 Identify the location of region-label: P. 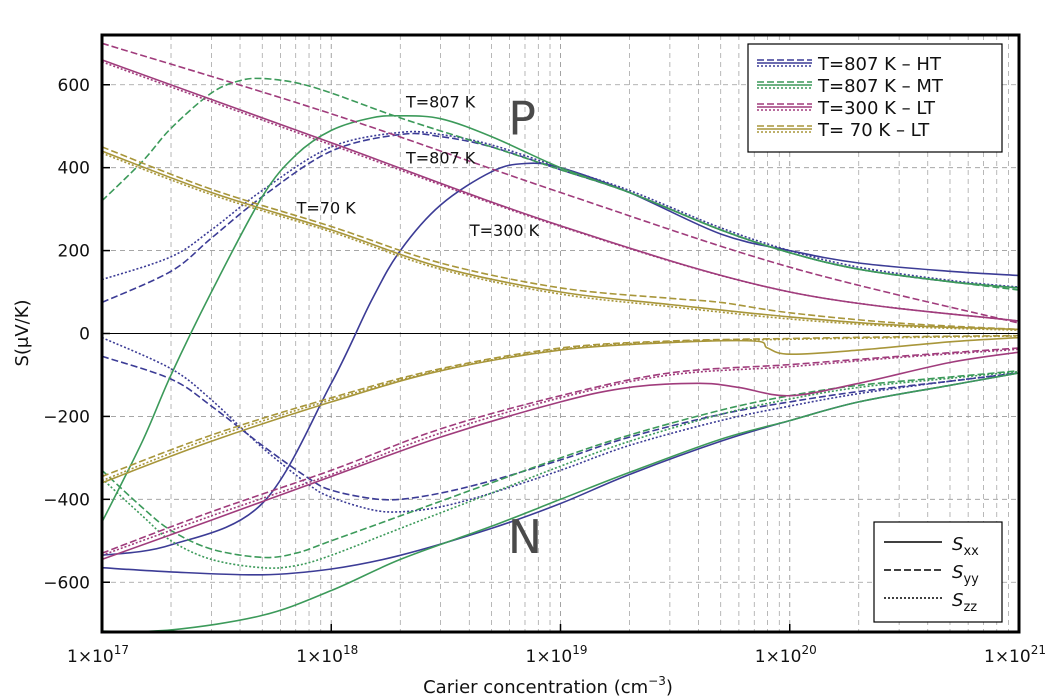
(522, 119).